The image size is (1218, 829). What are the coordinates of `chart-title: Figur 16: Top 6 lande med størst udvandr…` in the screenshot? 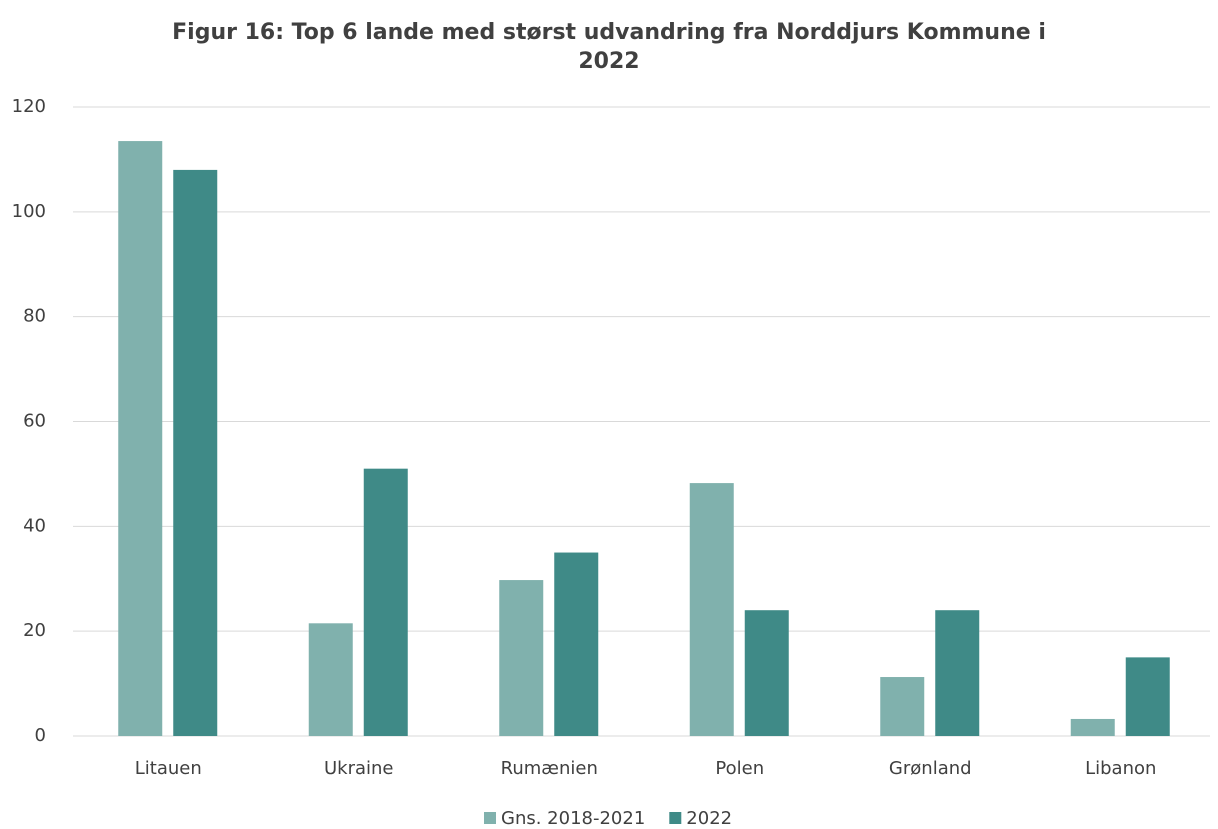 It's located at (609, 47).